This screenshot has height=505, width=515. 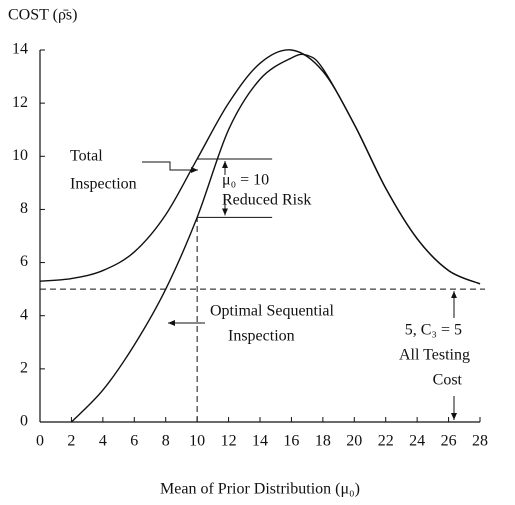 I want to click on y-tick-label: 10, so click(x=20, y=155).